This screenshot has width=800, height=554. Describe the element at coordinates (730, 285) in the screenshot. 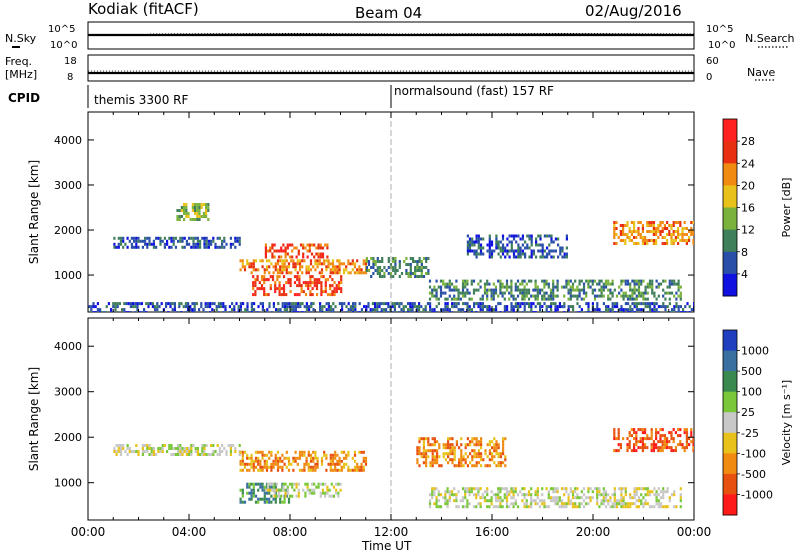

I see `colorbar-swatch` at that location.